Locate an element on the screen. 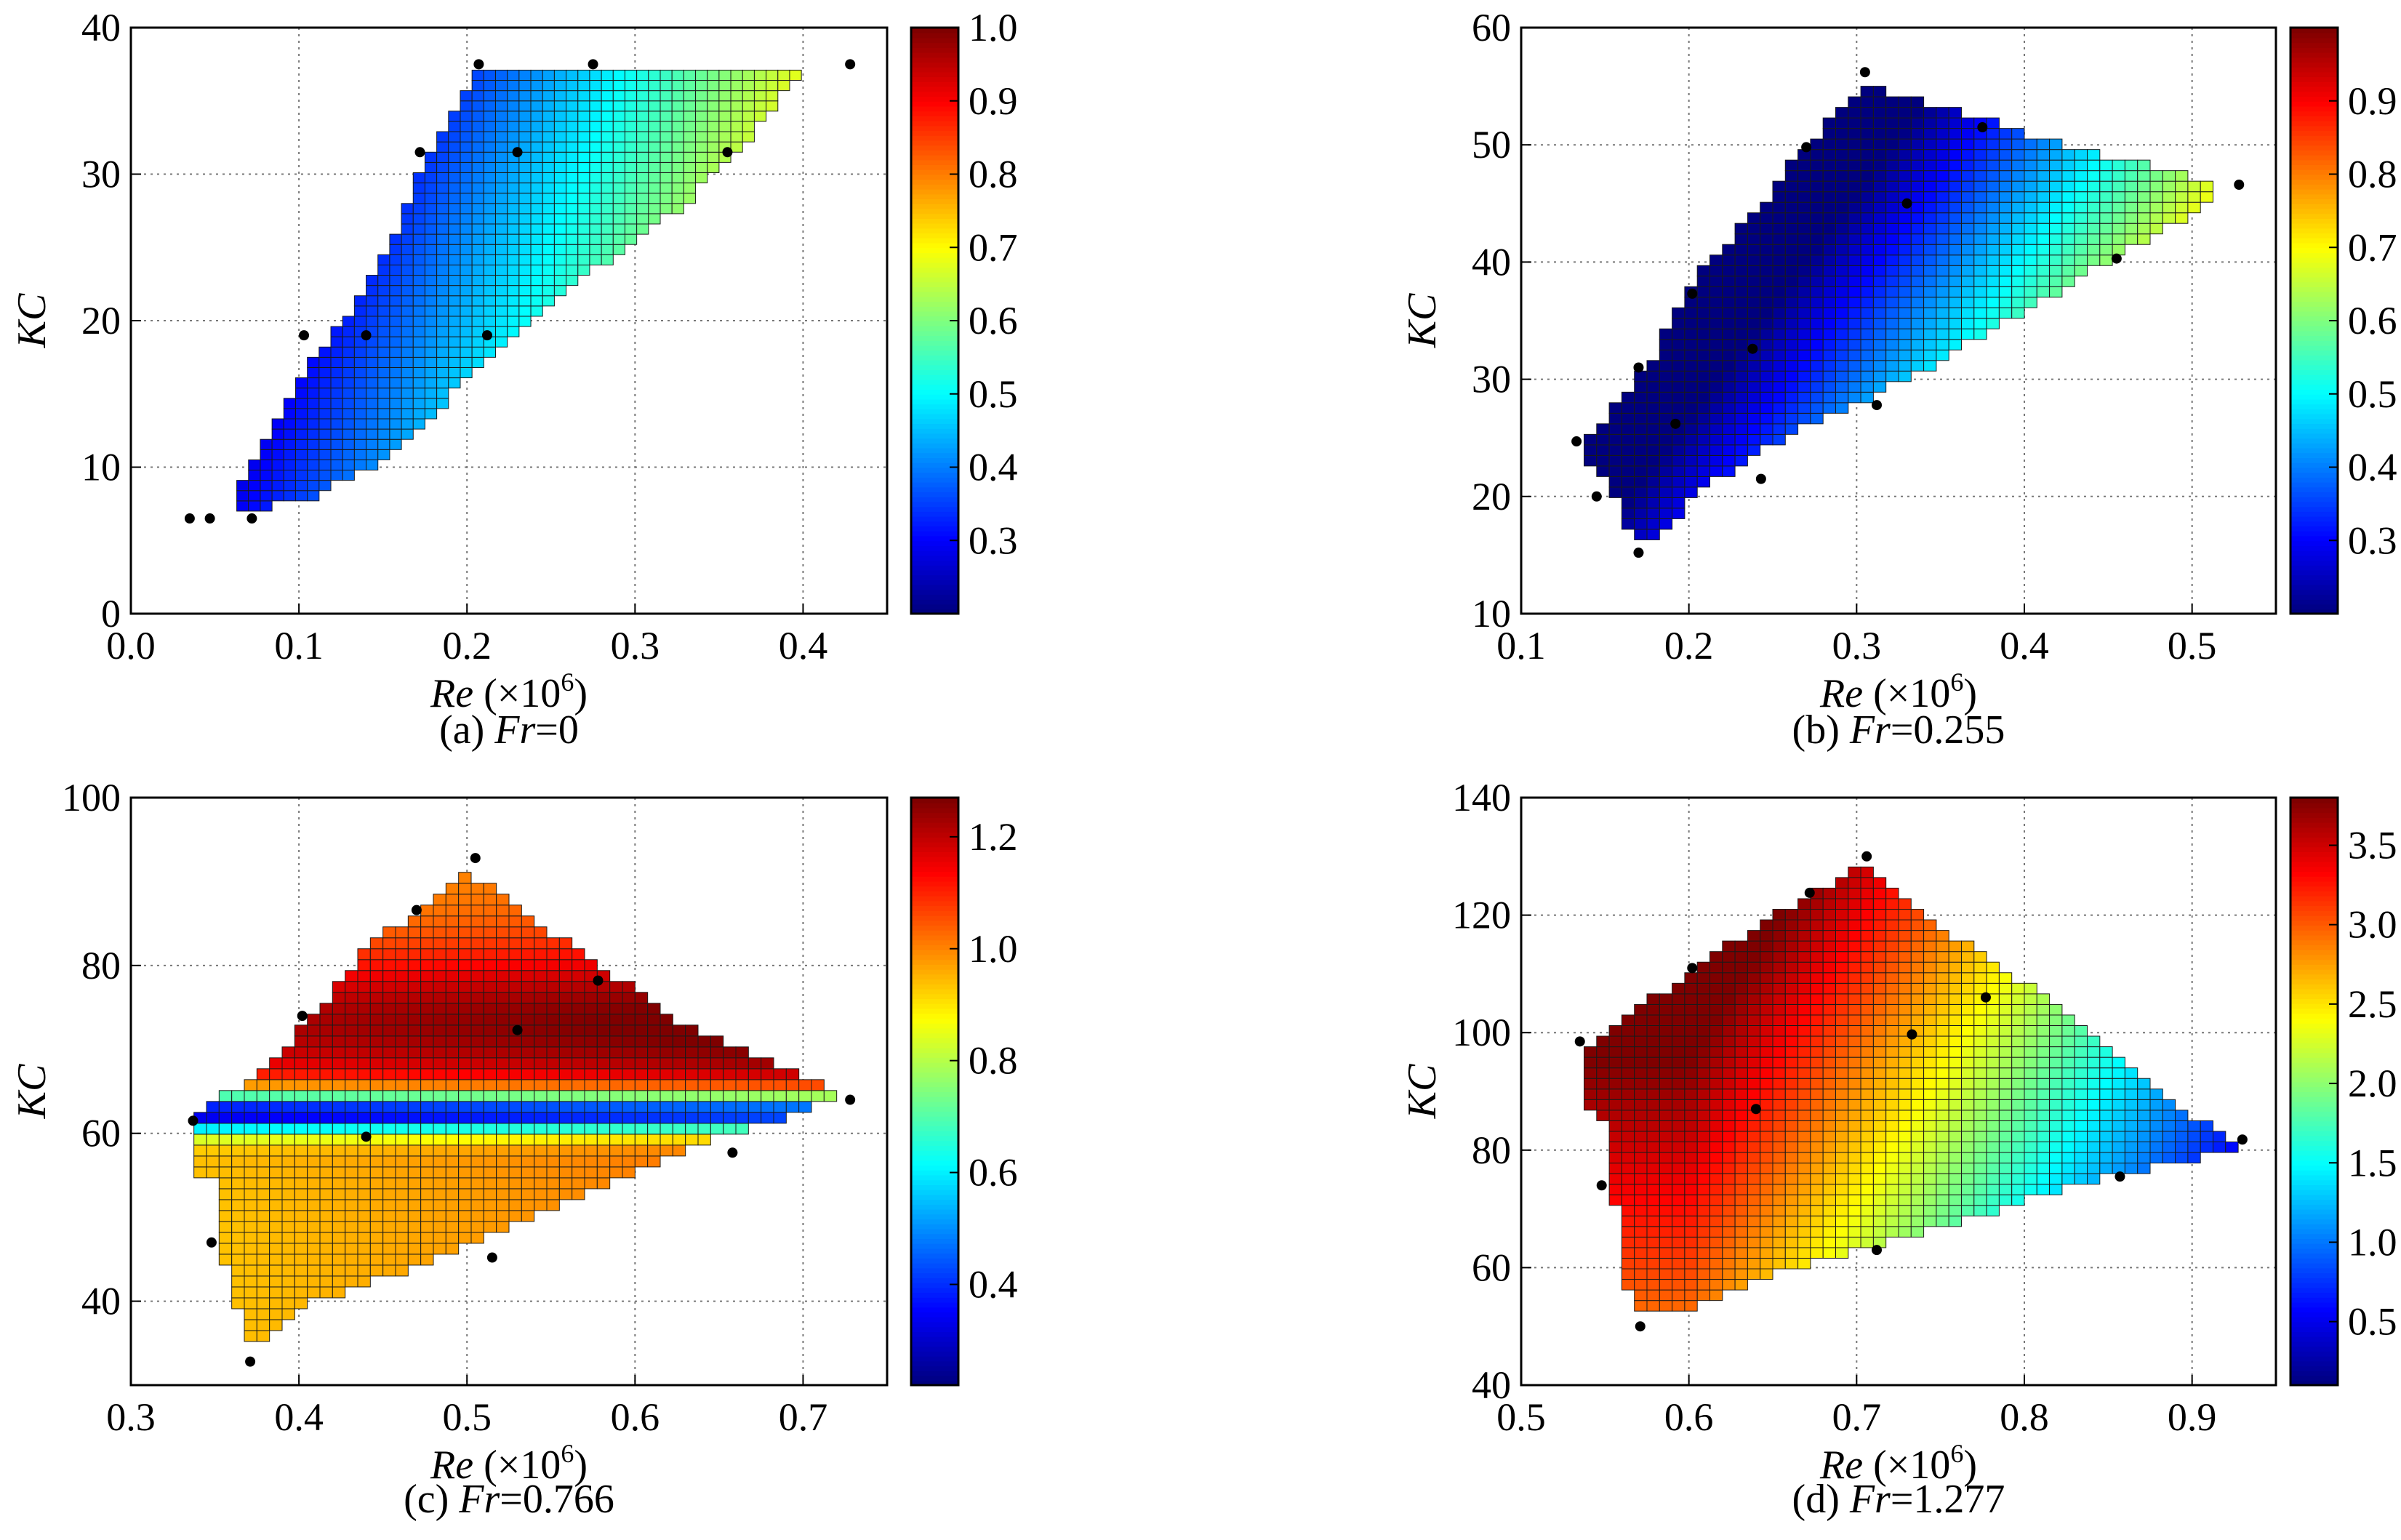  colorbar-tick-label: 0.9 is located at coordinates (2372, 101).